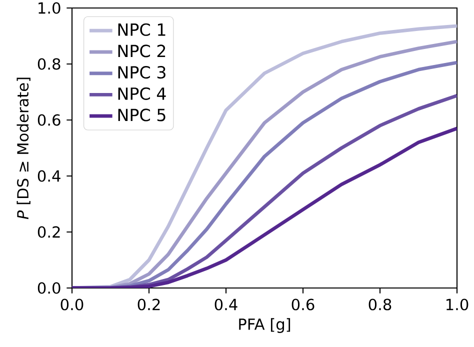 Image resolution: width=474 pixels, height=347 pixels. Describe the element at coordinates (49, 64) in the screenshot. I see `y-tick-label: 0.8` at that location.